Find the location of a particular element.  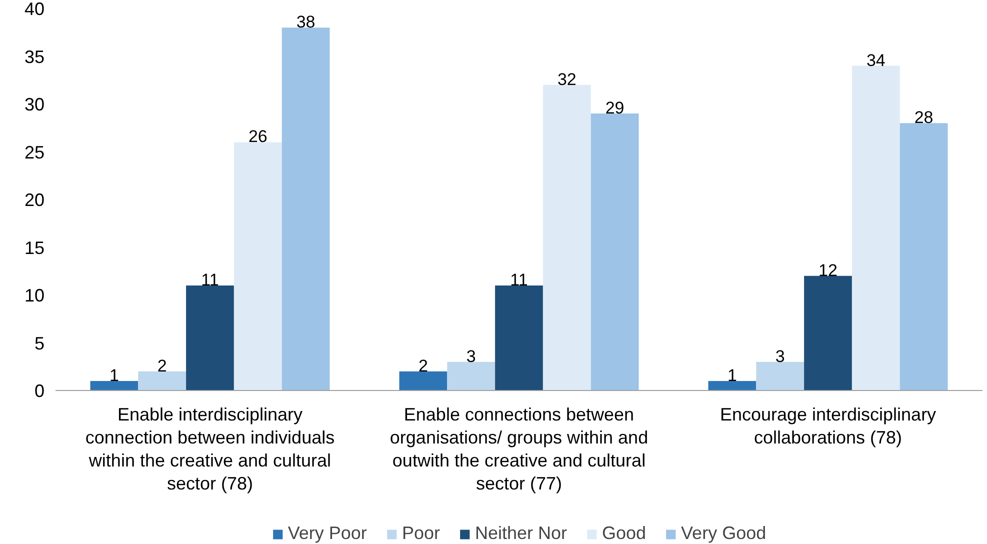

y-tick-label: 20 is located at coordinates (34, 200).